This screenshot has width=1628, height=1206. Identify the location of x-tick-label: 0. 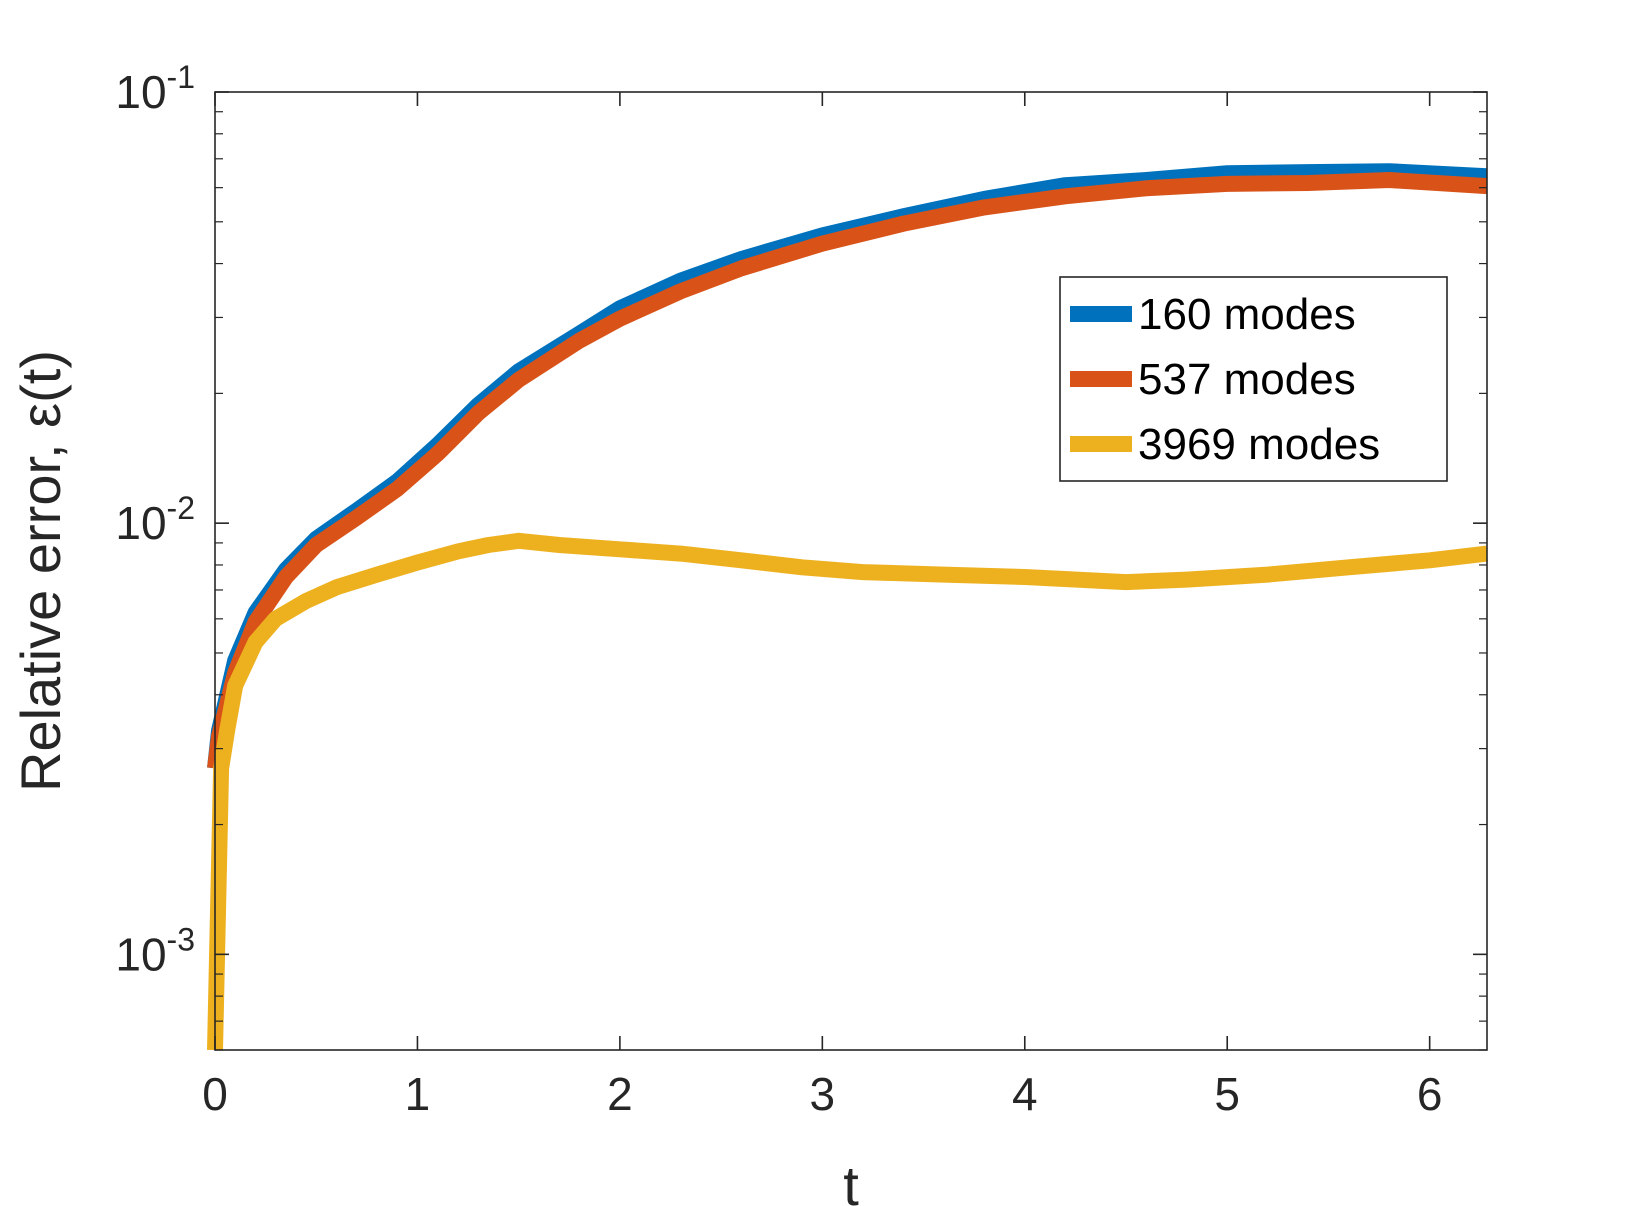
(215, 1094).